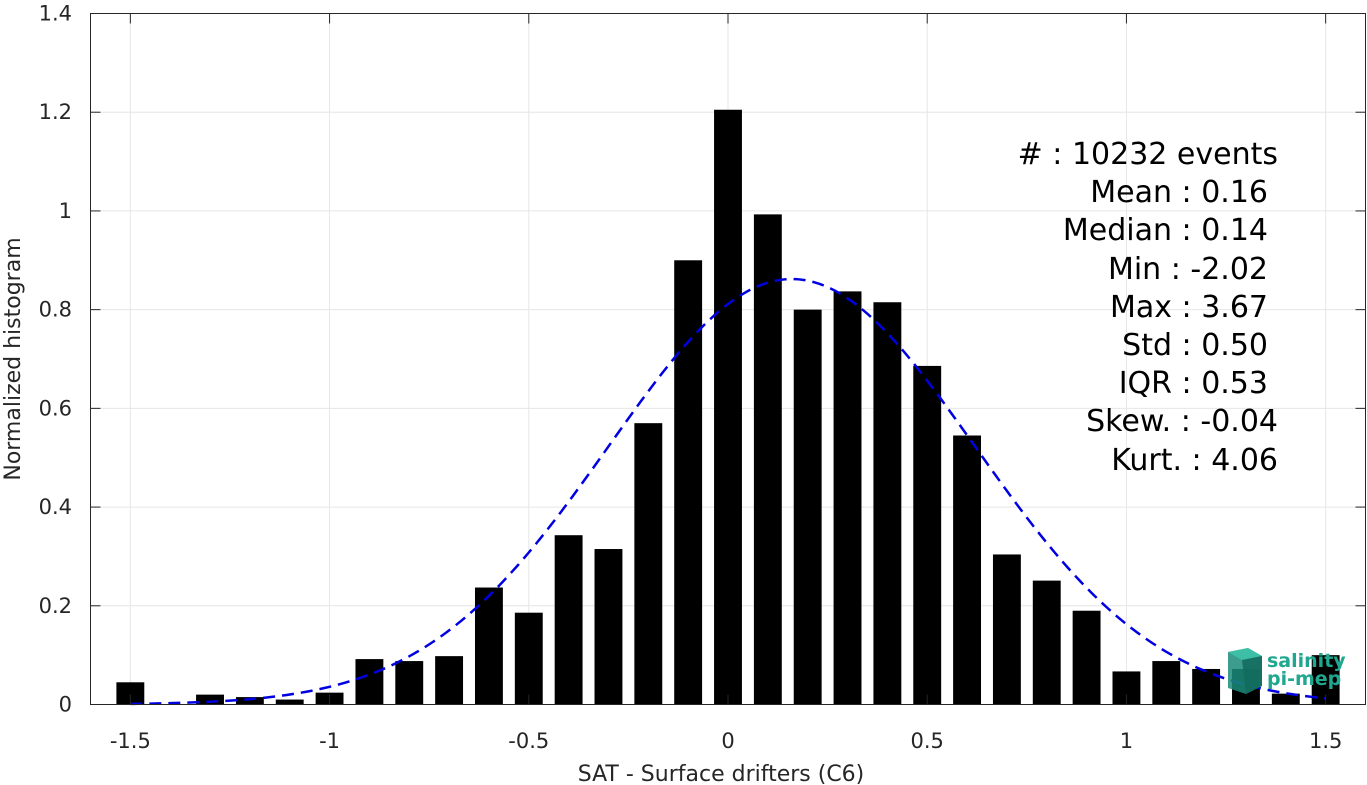  I want to click on x-tick-label: 0, so click(727, 741).